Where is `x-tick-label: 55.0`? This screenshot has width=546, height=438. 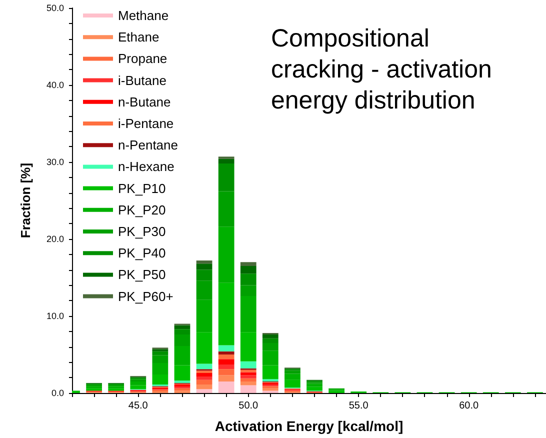 x-tick-label: 55.0 is located at coordinates (358, 406).